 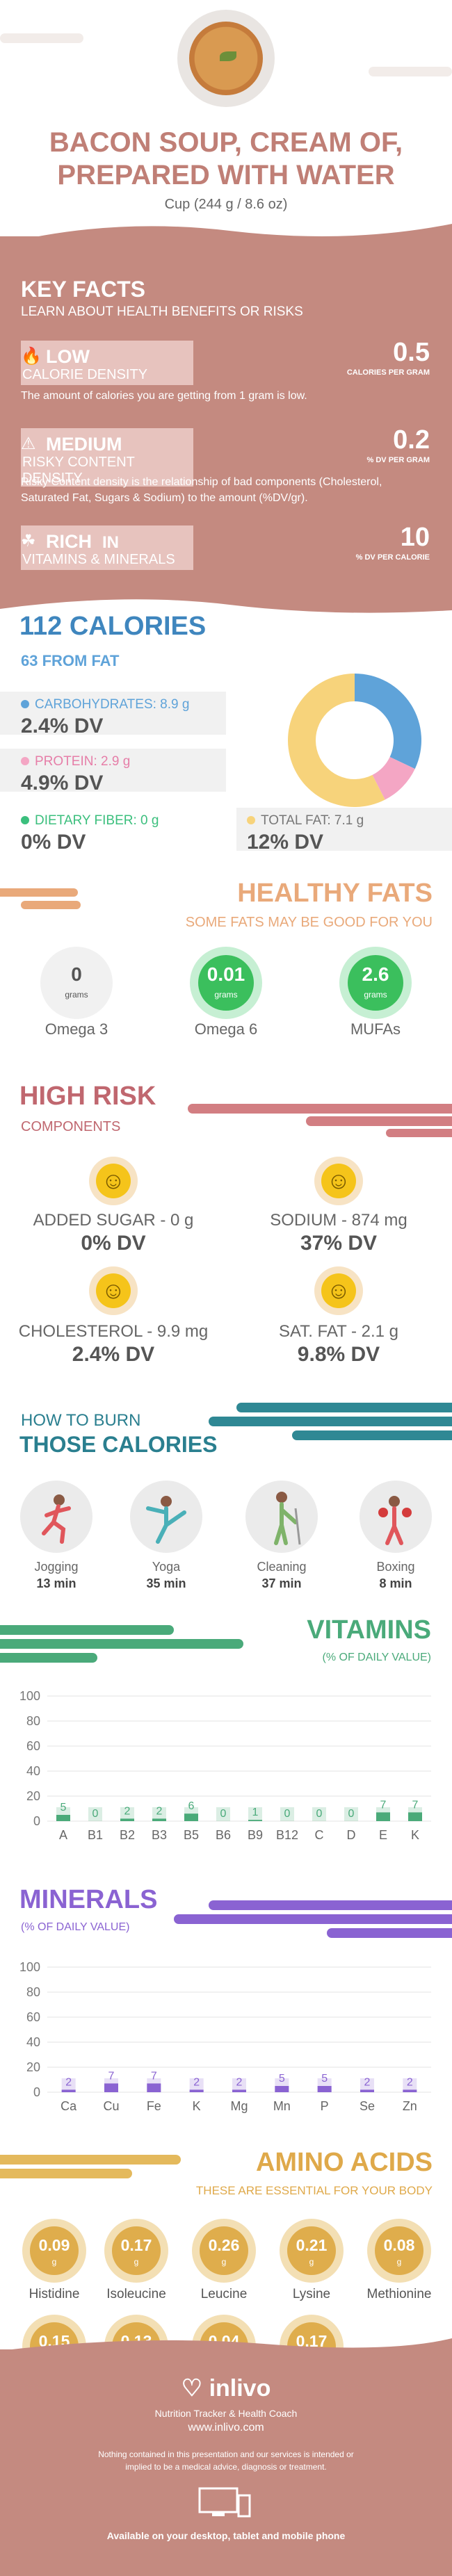 What do you see at coordinates (113, 1220) in the screenshot?
I see `added-sugar-label: ADDED SUGAR - 0 g` at bounding box center [113, 1220].